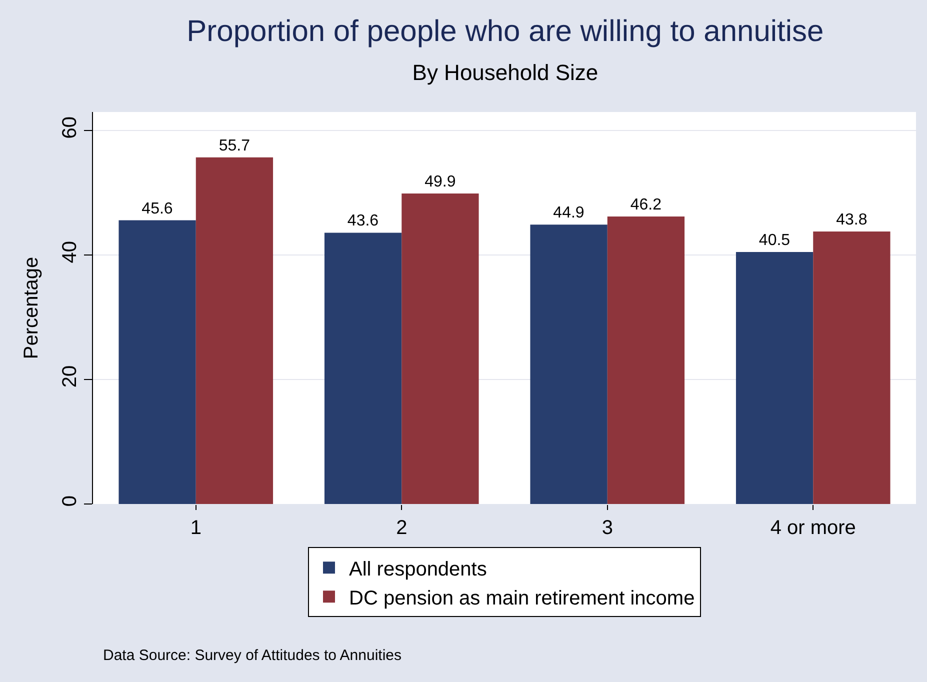  Describe the element at coordinates (505, 72) in the screenshot. I see `chart-subtitle: By Household Size` at that location.